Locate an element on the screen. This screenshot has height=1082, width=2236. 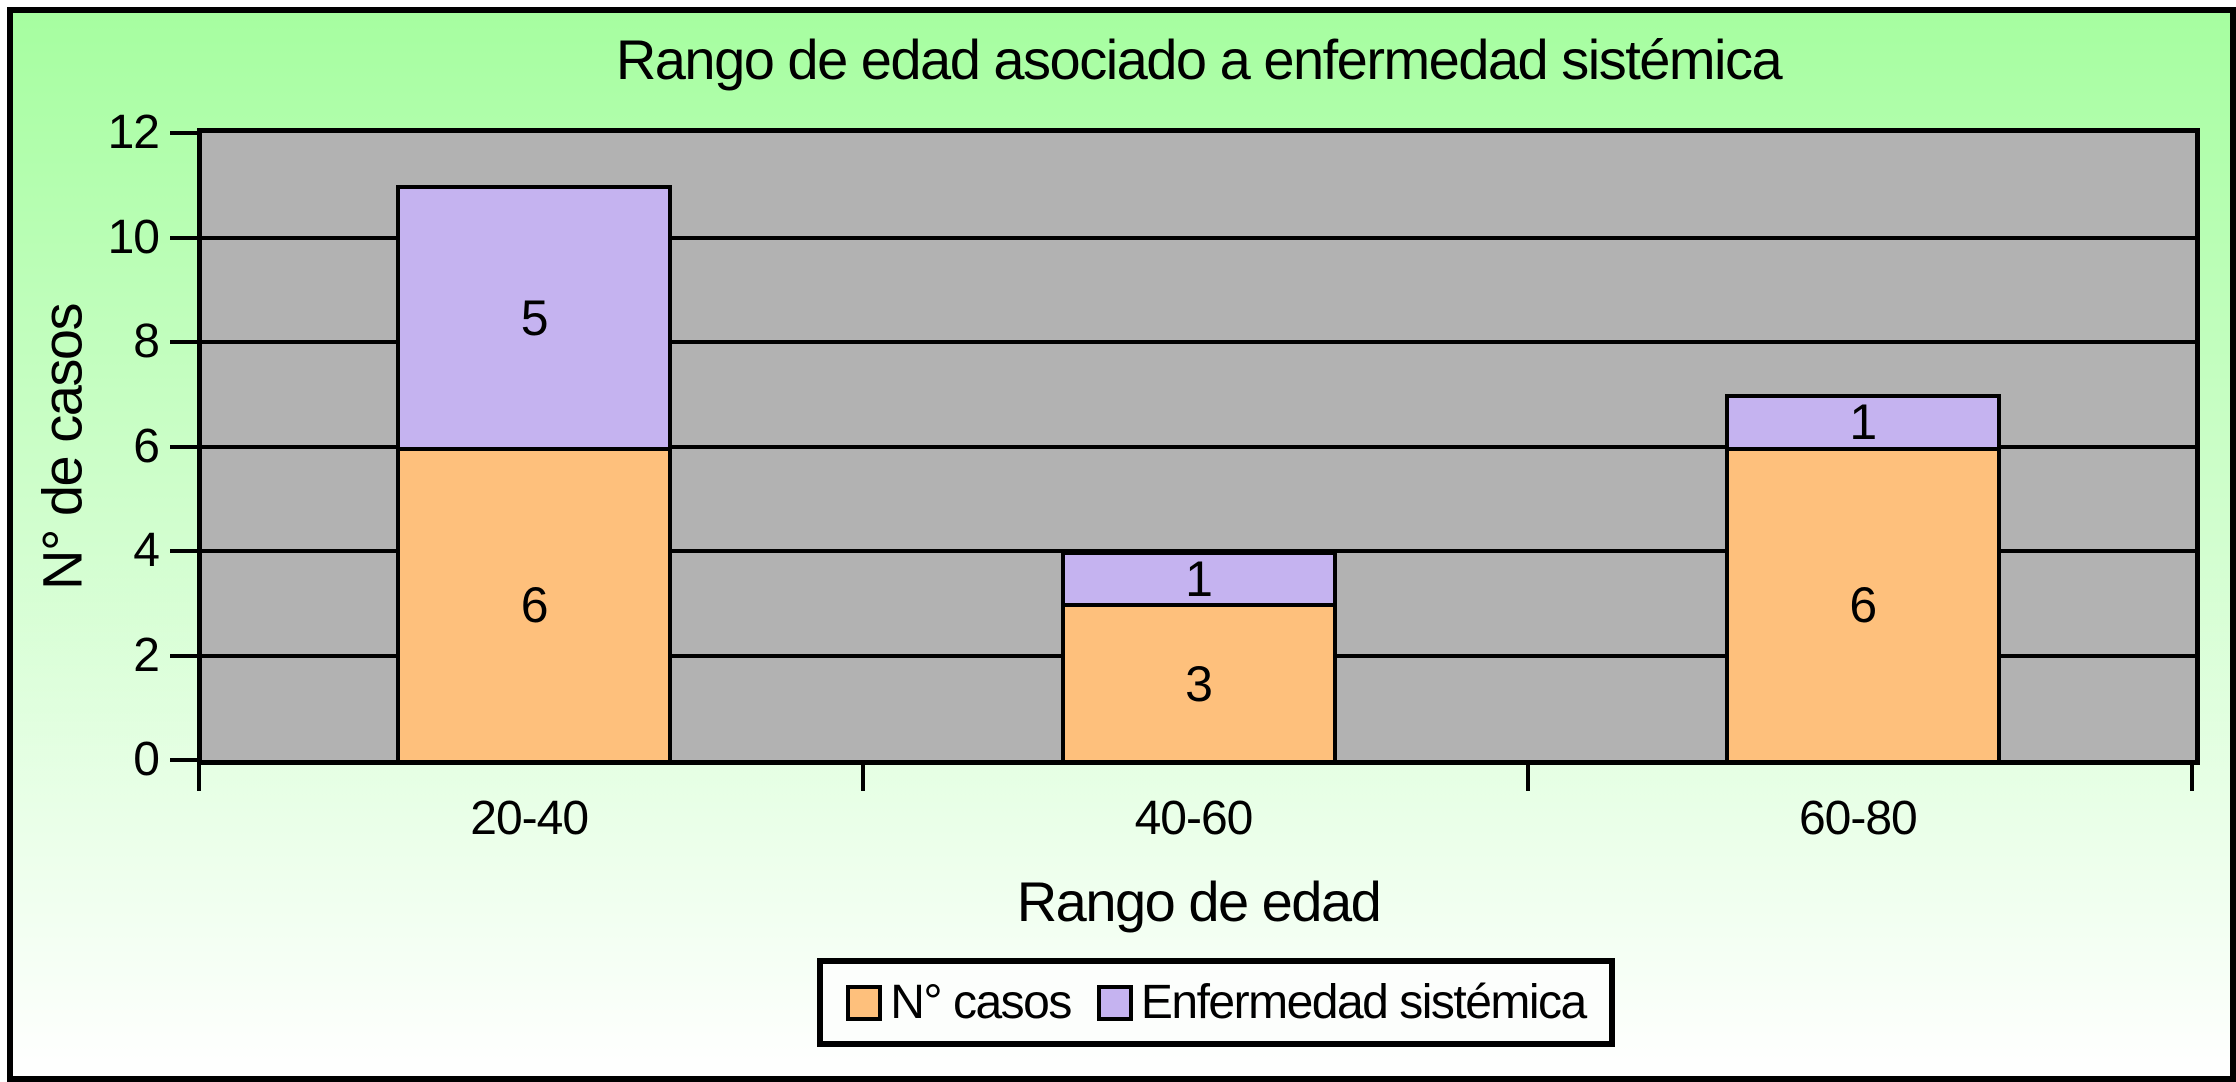
bar-value-label: 3 is located at coordinates (1199, 683).